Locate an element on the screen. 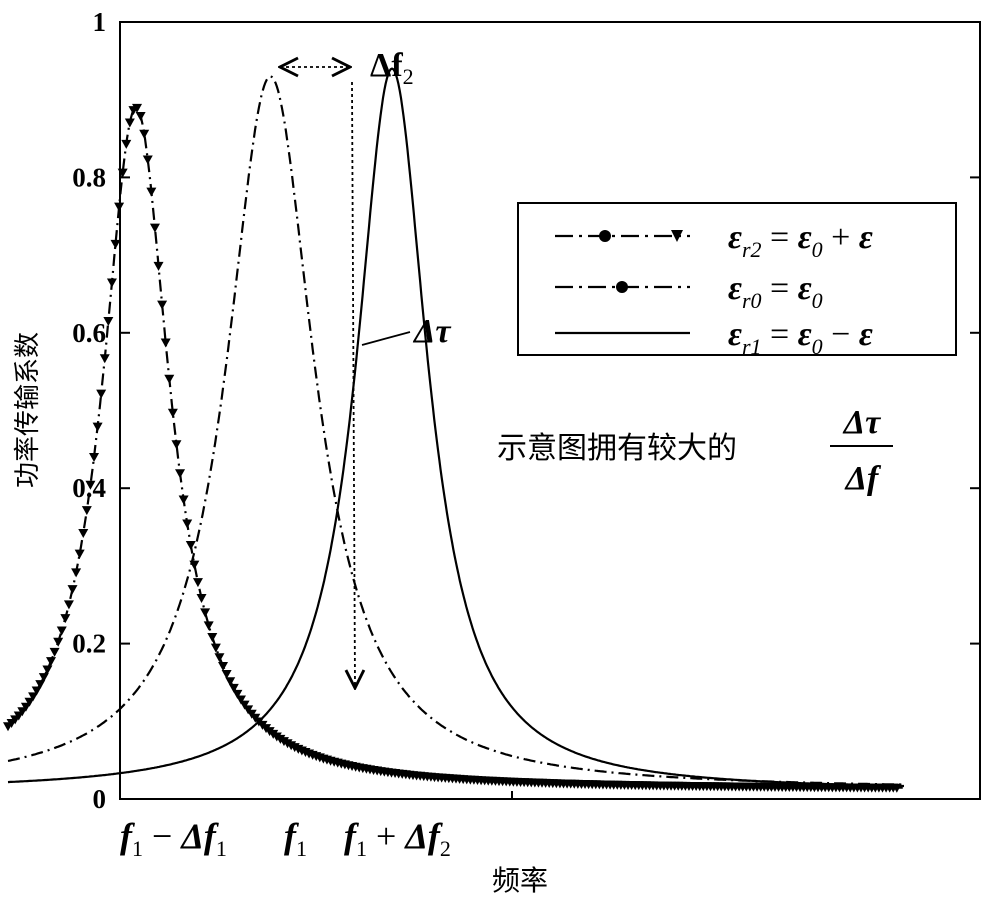 Image resolution: width=1000 pixels, height=901 pixels. legend-label: εr1 = ε0 − ε is located at coordinates (800, 337).